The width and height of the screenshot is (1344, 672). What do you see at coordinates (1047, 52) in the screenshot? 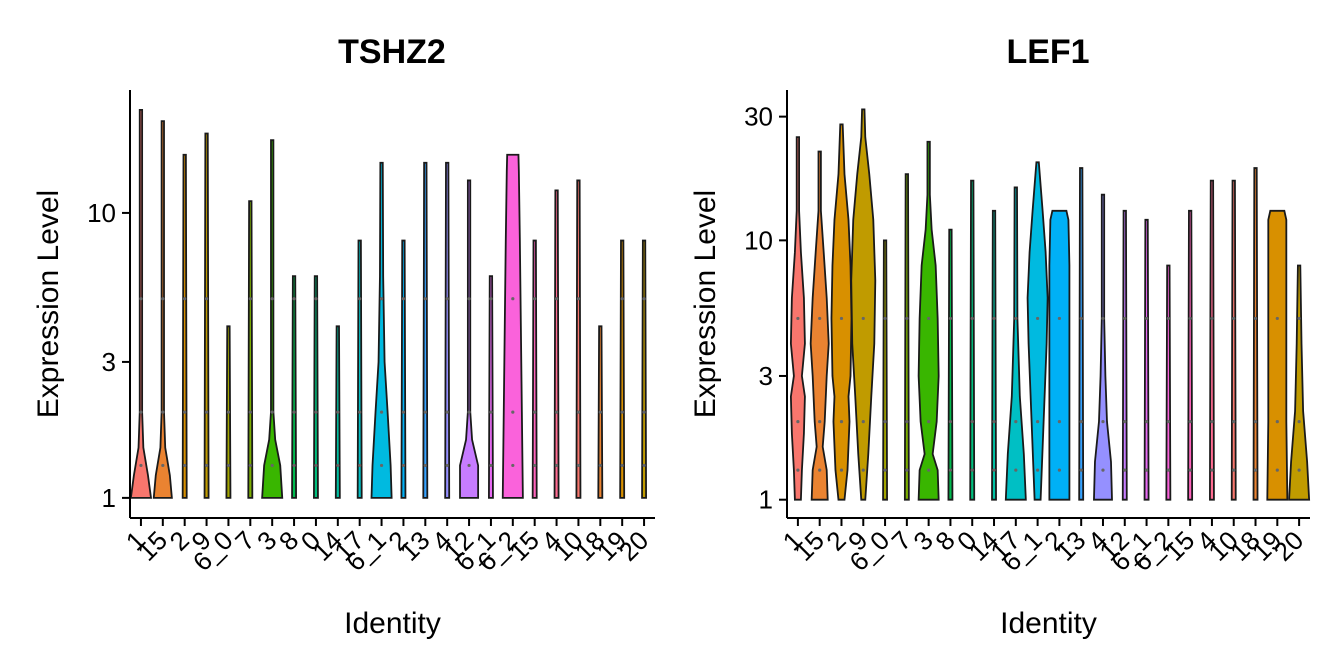
I see `chart-title: LEF1` at bounding box center [1047, 52].